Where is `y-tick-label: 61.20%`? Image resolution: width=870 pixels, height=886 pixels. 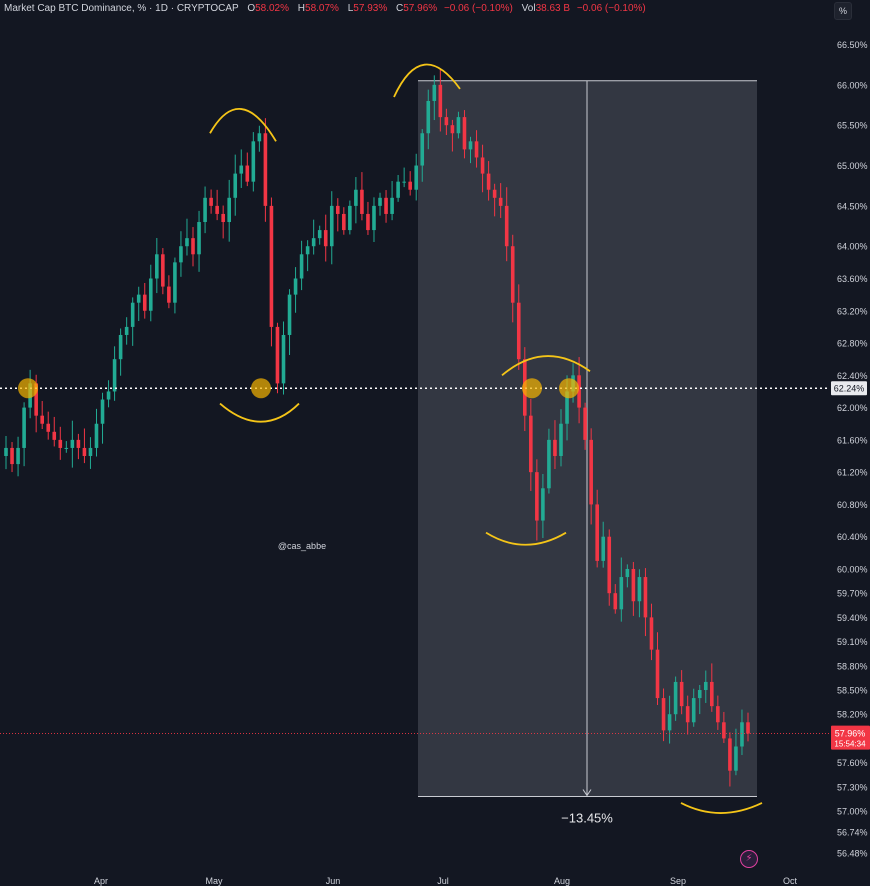
y-tick-label: 61.20% is located at coordinates (852, 473).